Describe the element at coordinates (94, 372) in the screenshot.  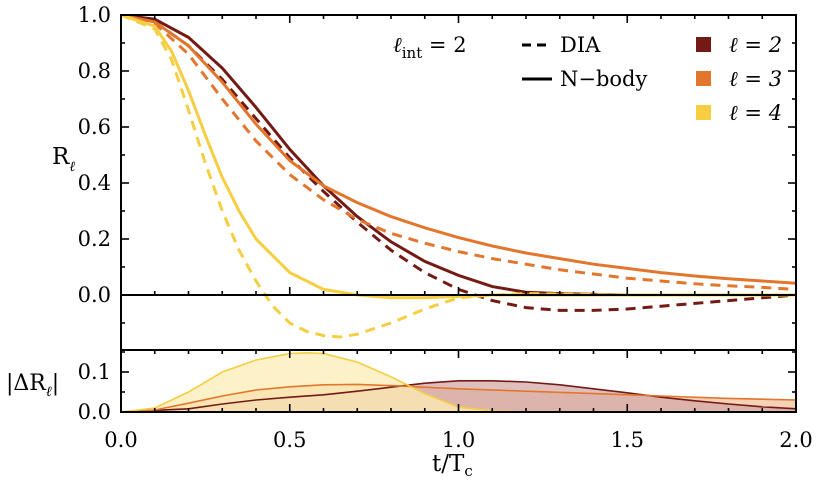
I see `y-tick-label: 0.1` at that location.